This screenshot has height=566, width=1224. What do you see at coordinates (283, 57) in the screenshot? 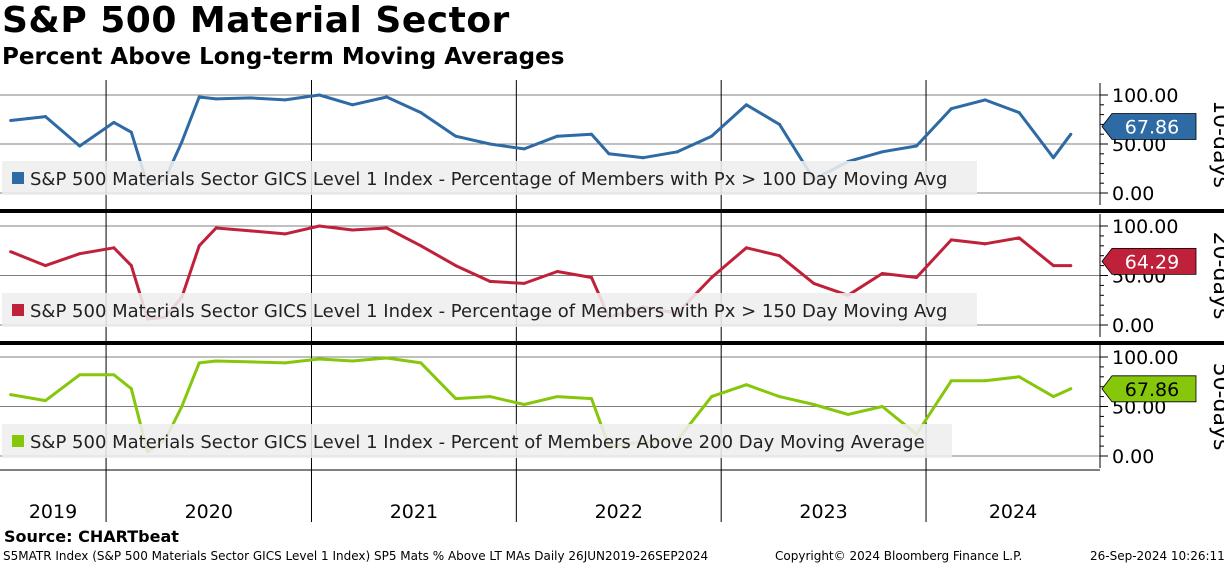
I see `chart-subtitle: Percent Above Long-term Moving Averages` at bounding box center [283, 57].